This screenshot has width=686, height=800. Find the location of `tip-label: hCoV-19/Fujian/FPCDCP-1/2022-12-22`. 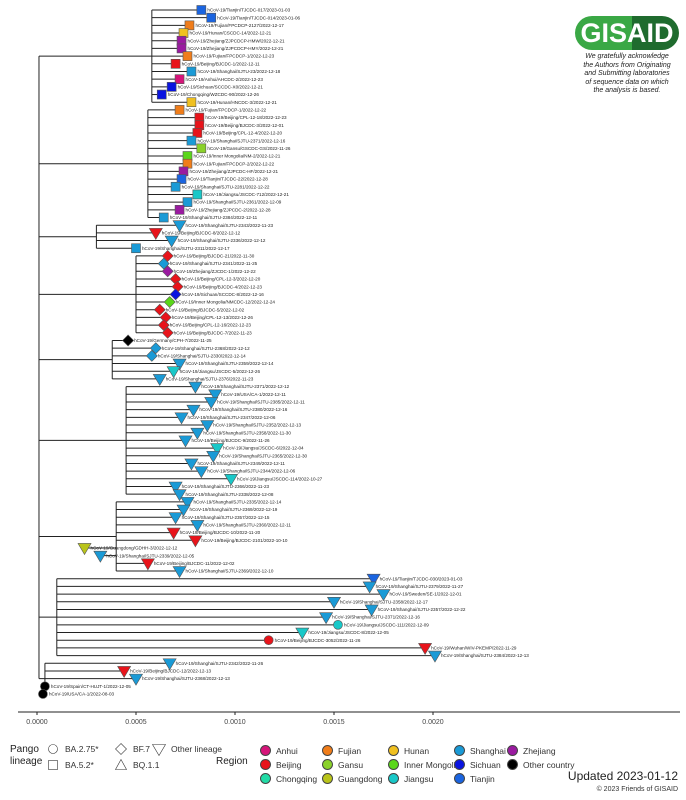

tip-label: hCoV-19/Fujian/FPCDCP-1/2022-12-22 is located at coordinates (226, 110).